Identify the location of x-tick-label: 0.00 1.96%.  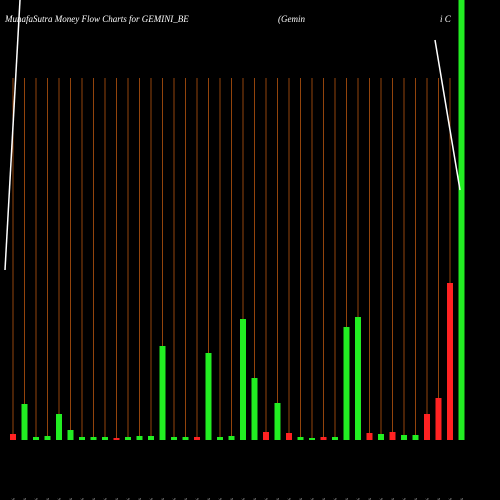
(208, 498).